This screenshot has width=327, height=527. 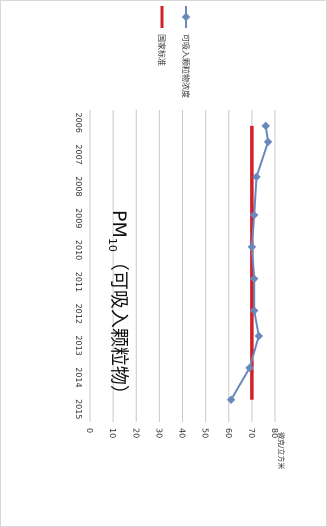 I want to click on y-tick-70: 70, so click(x=251, y=433).